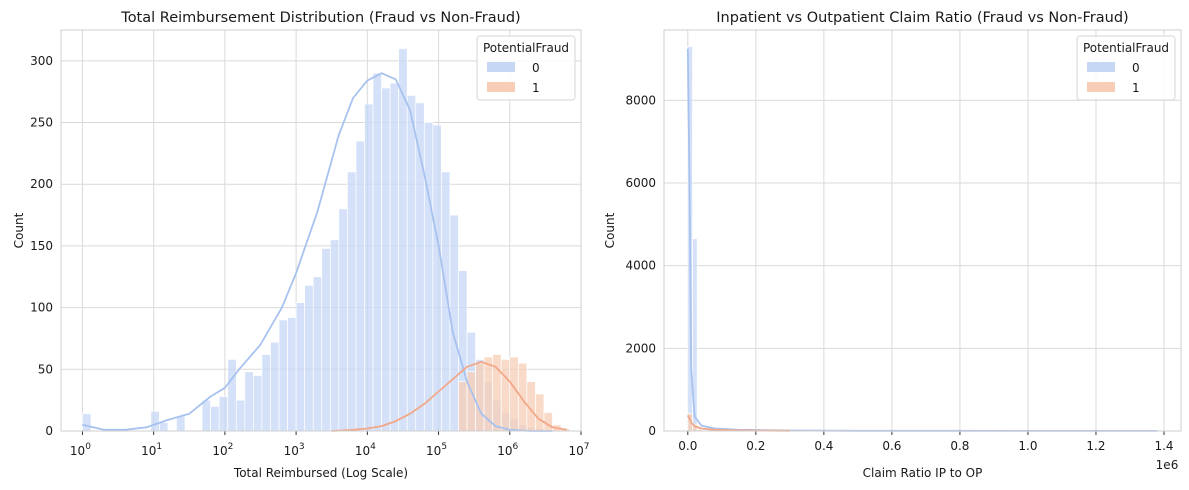 This screenshot has height=490, width=1189. Describe the element at coordinates (41, 308) in the screenshot. I see `y-tick-label: 100` at that location.